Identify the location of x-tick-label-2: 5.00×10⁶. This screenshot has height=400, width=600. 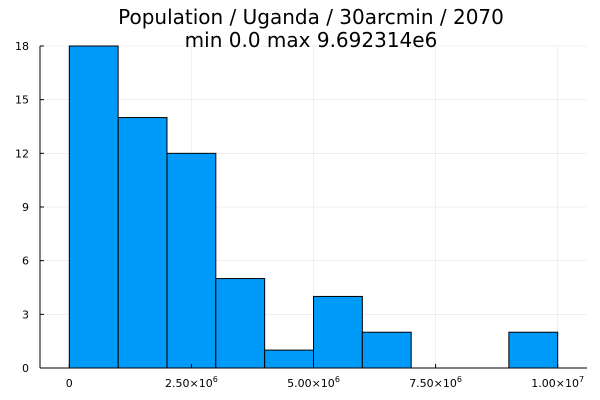
(313, 382).